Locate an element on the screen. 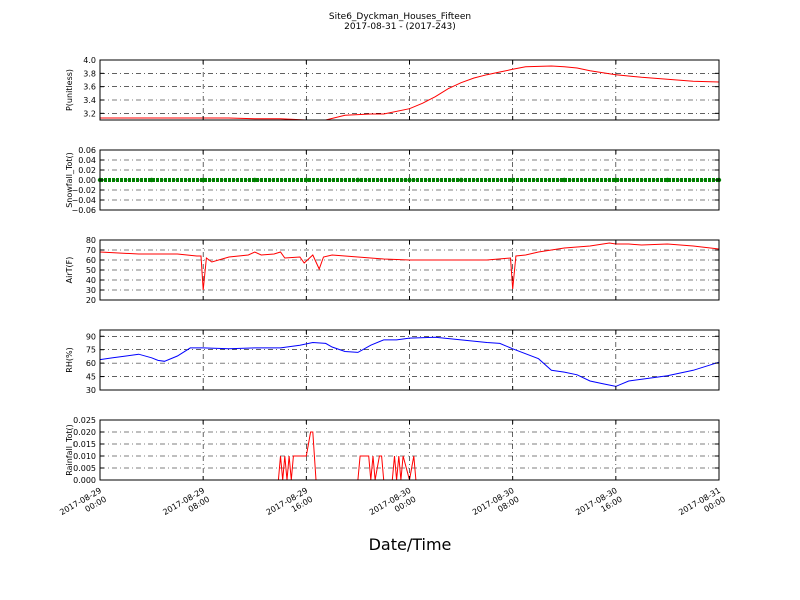 The image size is (800, 600). x-tick-label: 2017-08-3000:00 is located at coordinates (393, 506).